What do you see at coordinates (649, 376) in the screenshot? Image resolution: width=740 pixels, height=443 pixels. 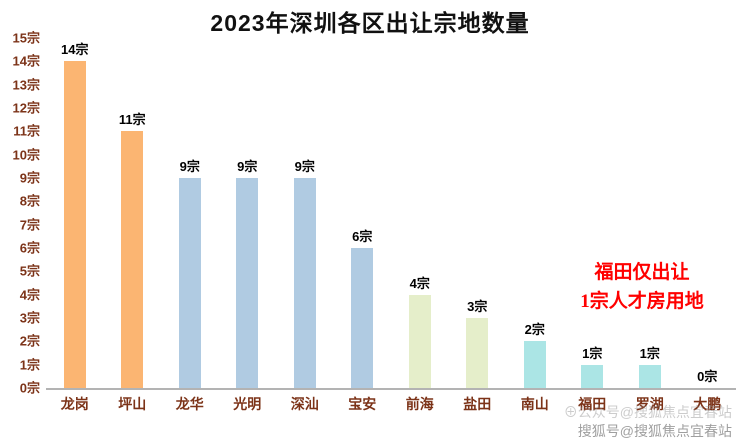 I see `bar-罗湖` at bounding box center [649, 376].